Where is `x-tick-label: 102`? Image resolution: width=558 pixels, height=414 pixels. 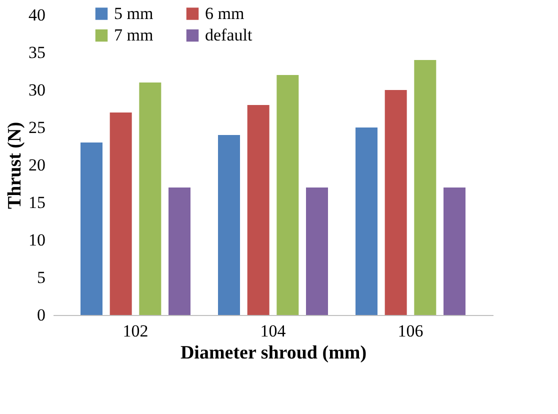 x-tick-label: 102 is located at coordinates (135, 331).